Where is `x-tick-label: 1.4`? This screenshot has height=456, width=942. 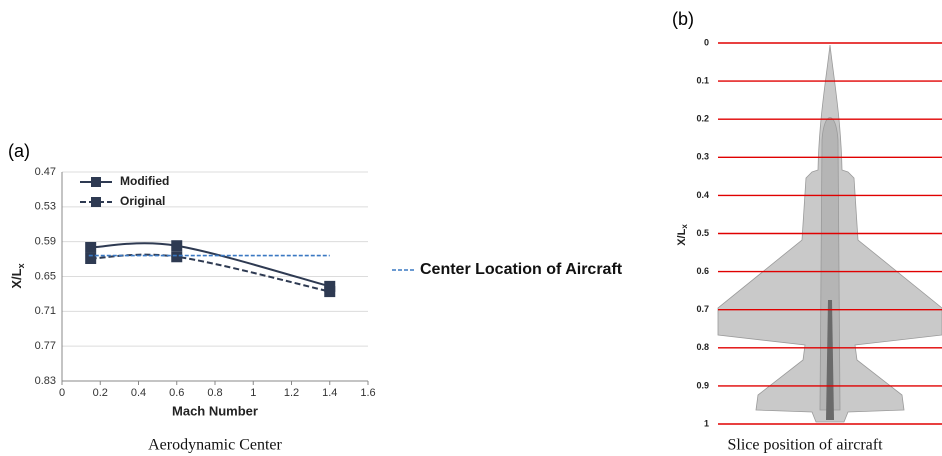 x-tick-label: 1.4 is located at coordinates (329, 393).